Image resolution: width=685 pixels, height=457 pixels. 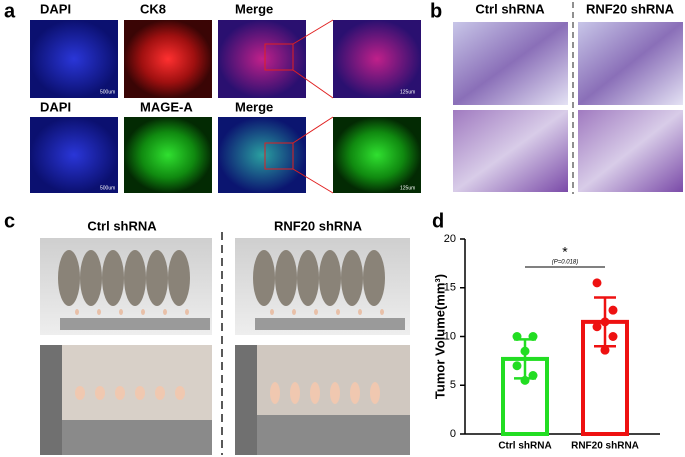 What do you see at coordinates (453, 434) in the screenshot?
I see `y-tick-label: 0` at bounding box center [453, 434].